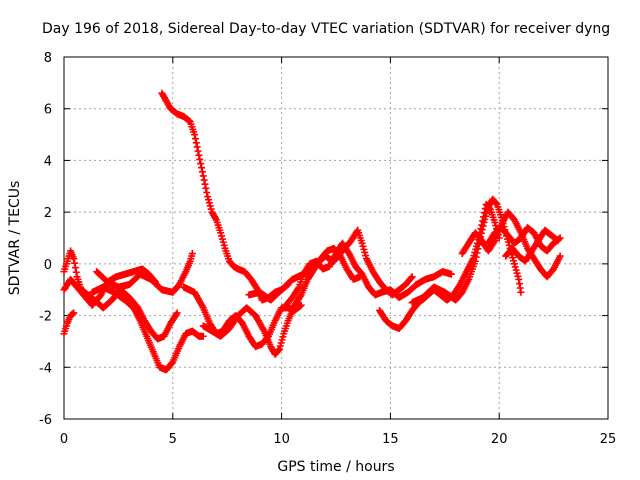 This screenshot has width=640, height=480. What do you see at coordinates (499, 439) in the screenshot?
I see `x-tick-label: 20` at bounding box center [499, 439].